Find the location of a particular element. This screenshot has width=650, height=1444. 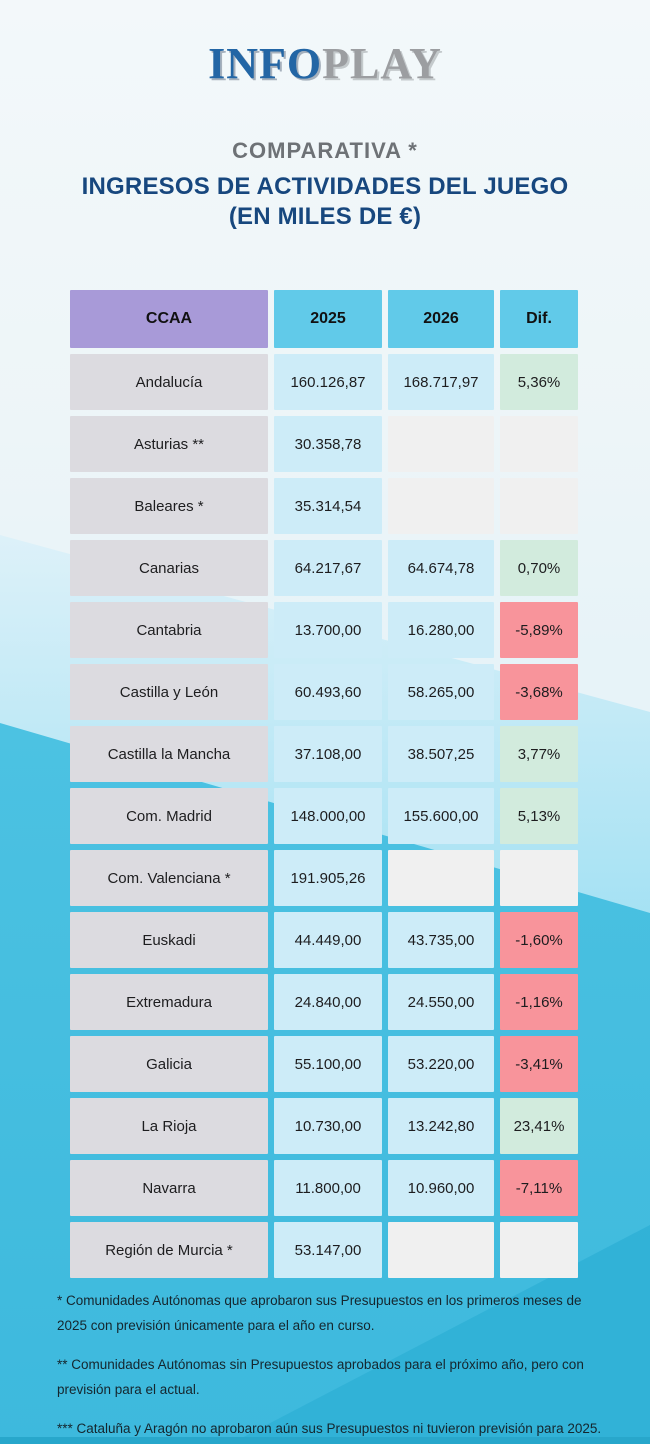

ccaa-cell: Castilla la Mancha is located at coordinates (169, 754).